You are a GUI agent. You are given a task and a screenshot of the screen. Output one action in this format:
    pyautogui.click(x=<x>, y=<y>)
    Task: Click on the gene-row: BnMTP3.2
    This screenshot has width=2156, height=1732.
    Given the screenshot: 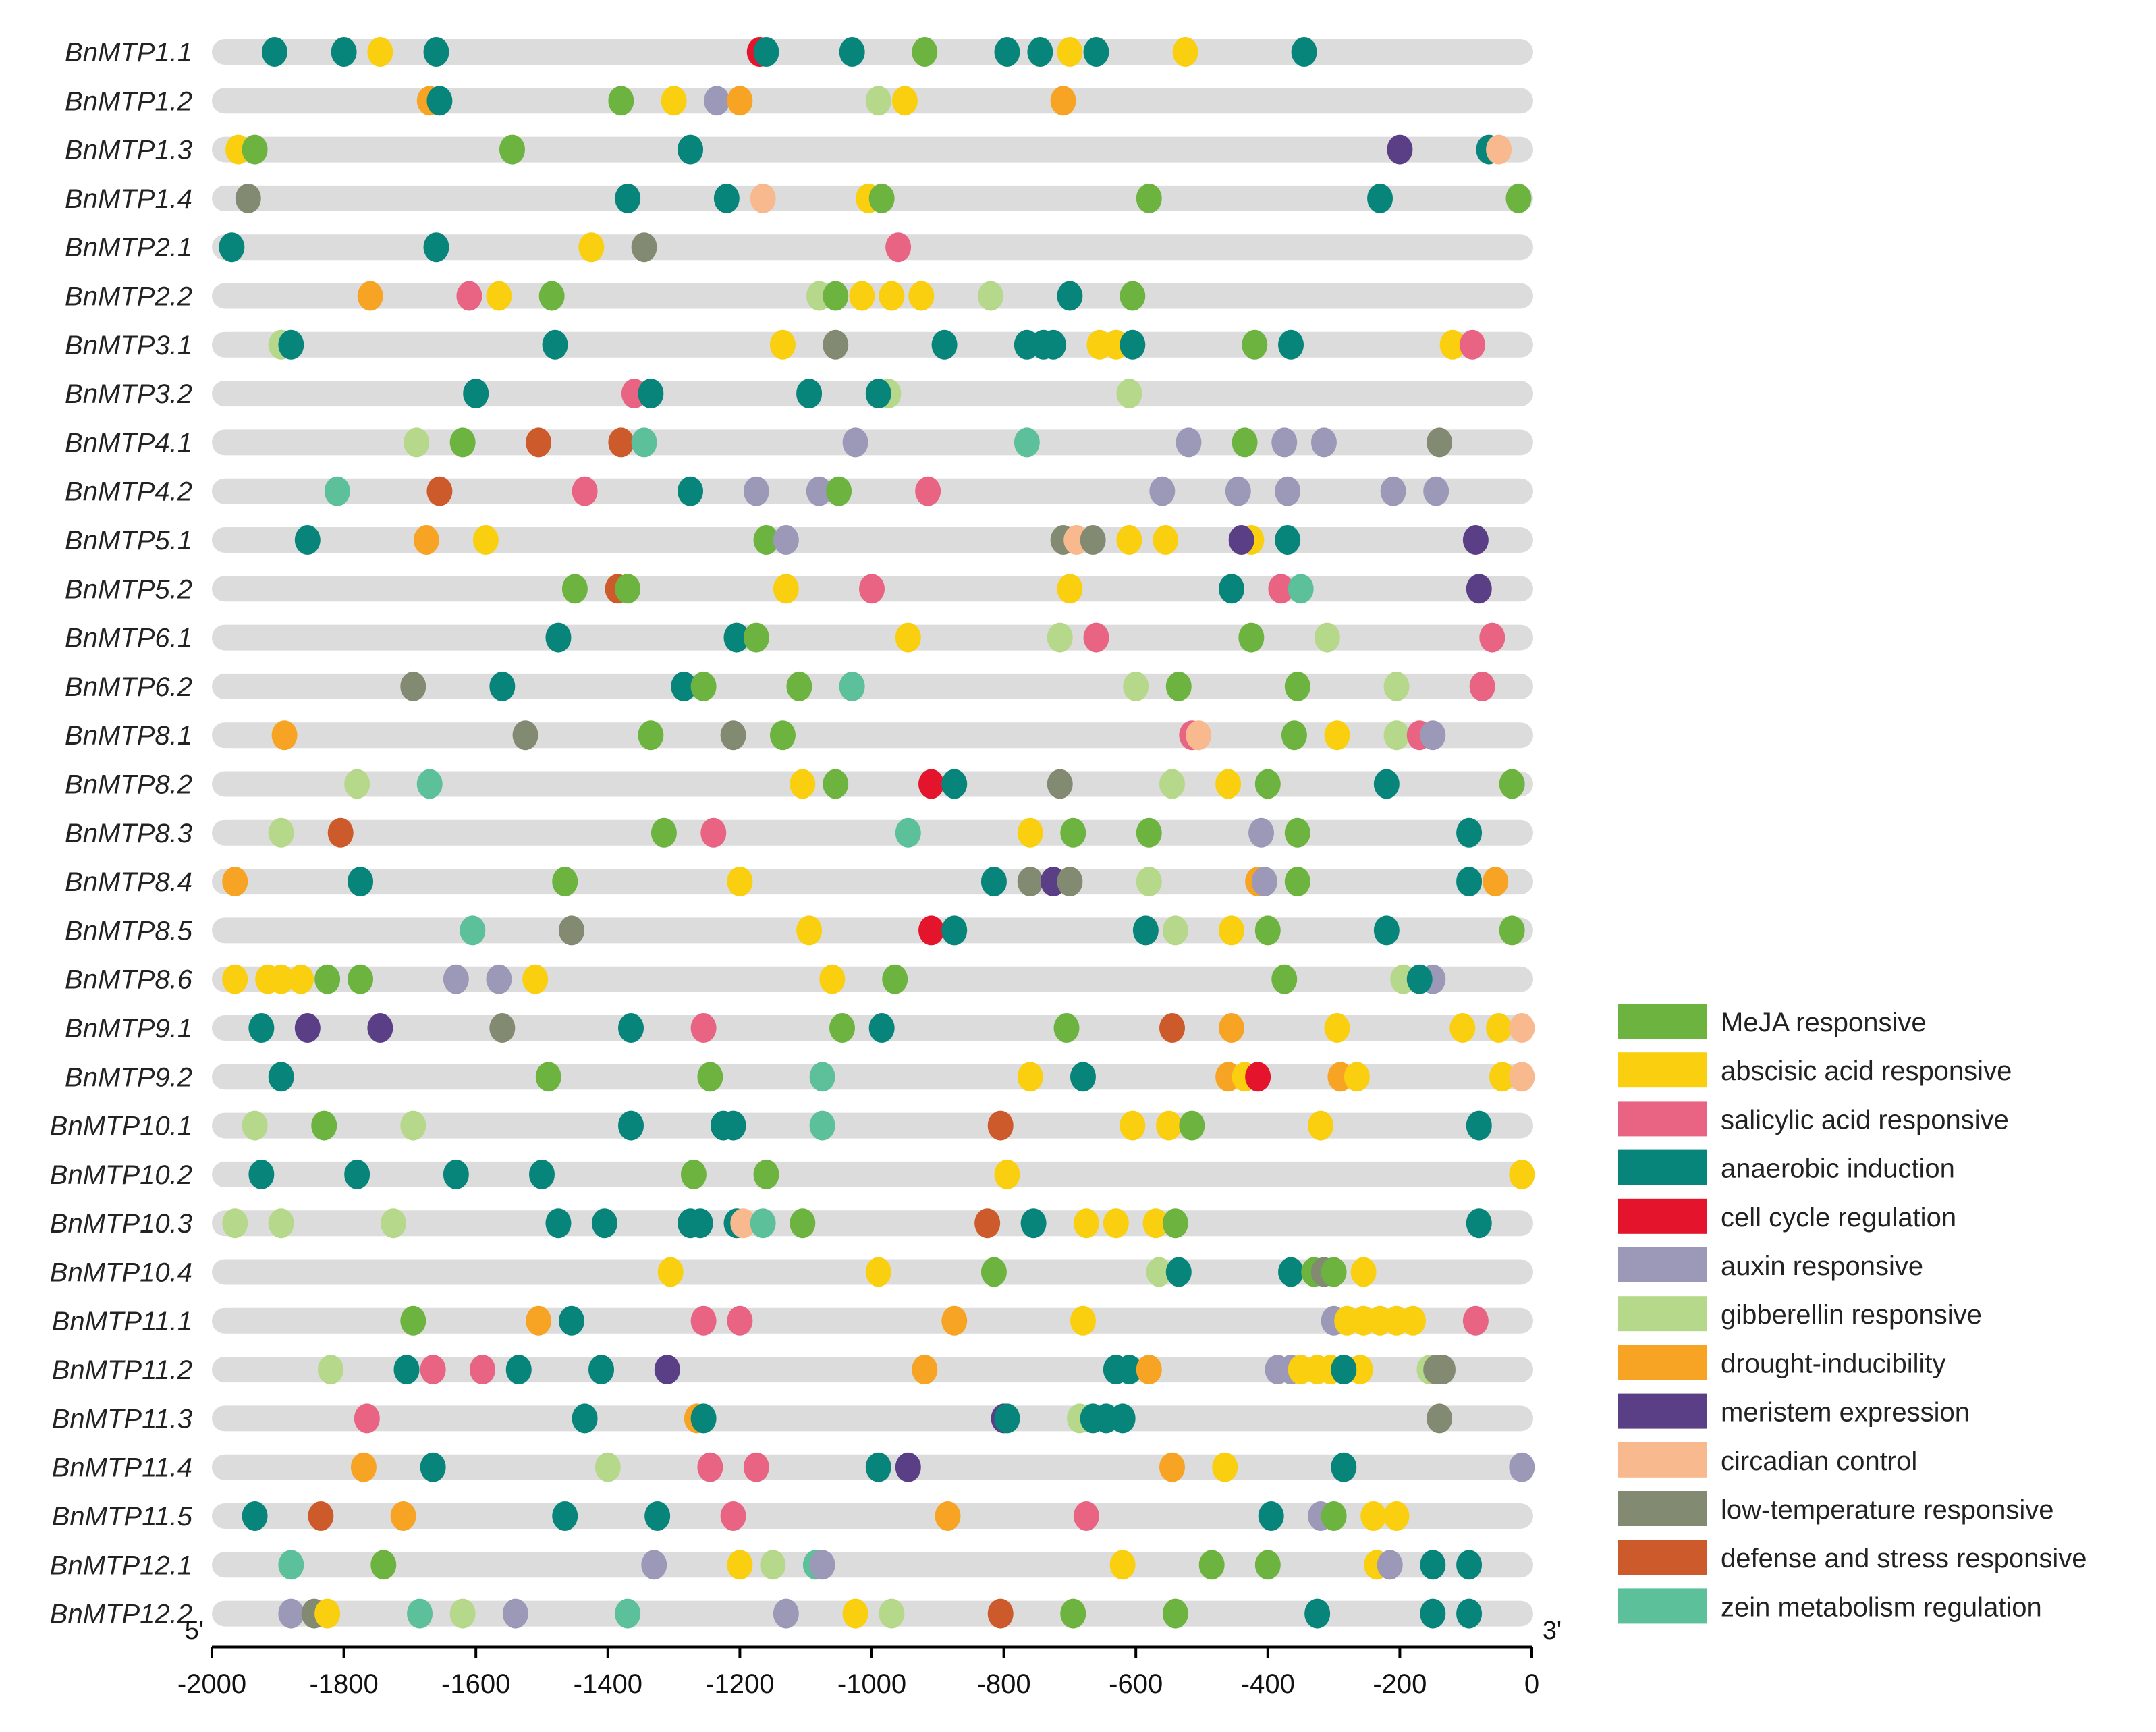 What is the action you would take?
    pyautogui.click(x=799, y=394)
    